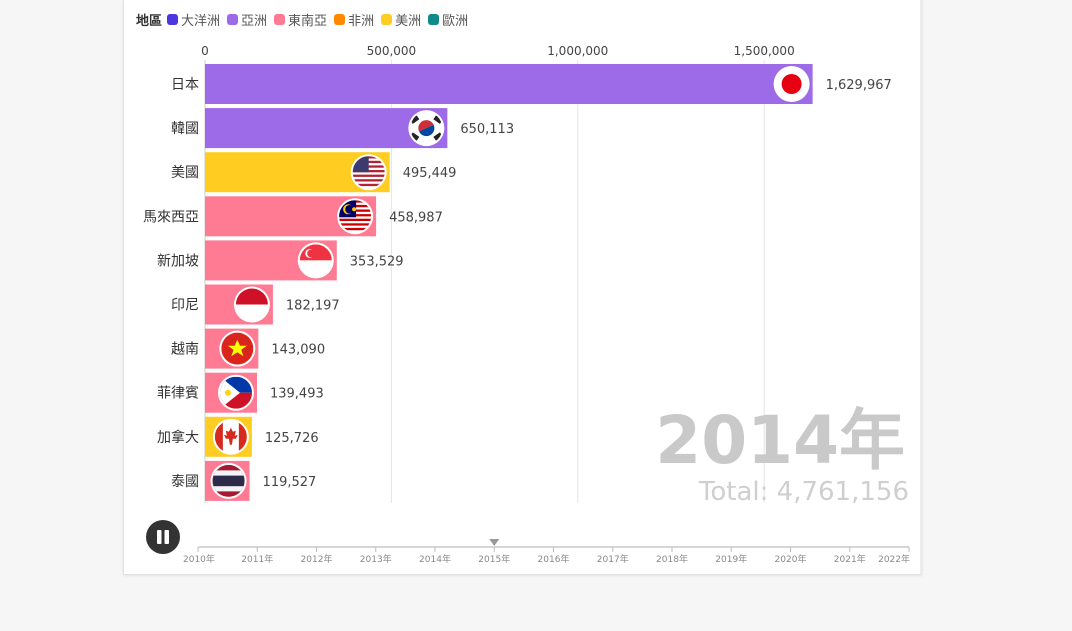 Image resolution: width=1072 pixels, height=631 pixels. Describe the element at coordinates (377, 261) in the screenshot. I see `value-label: 353,529` at that location.